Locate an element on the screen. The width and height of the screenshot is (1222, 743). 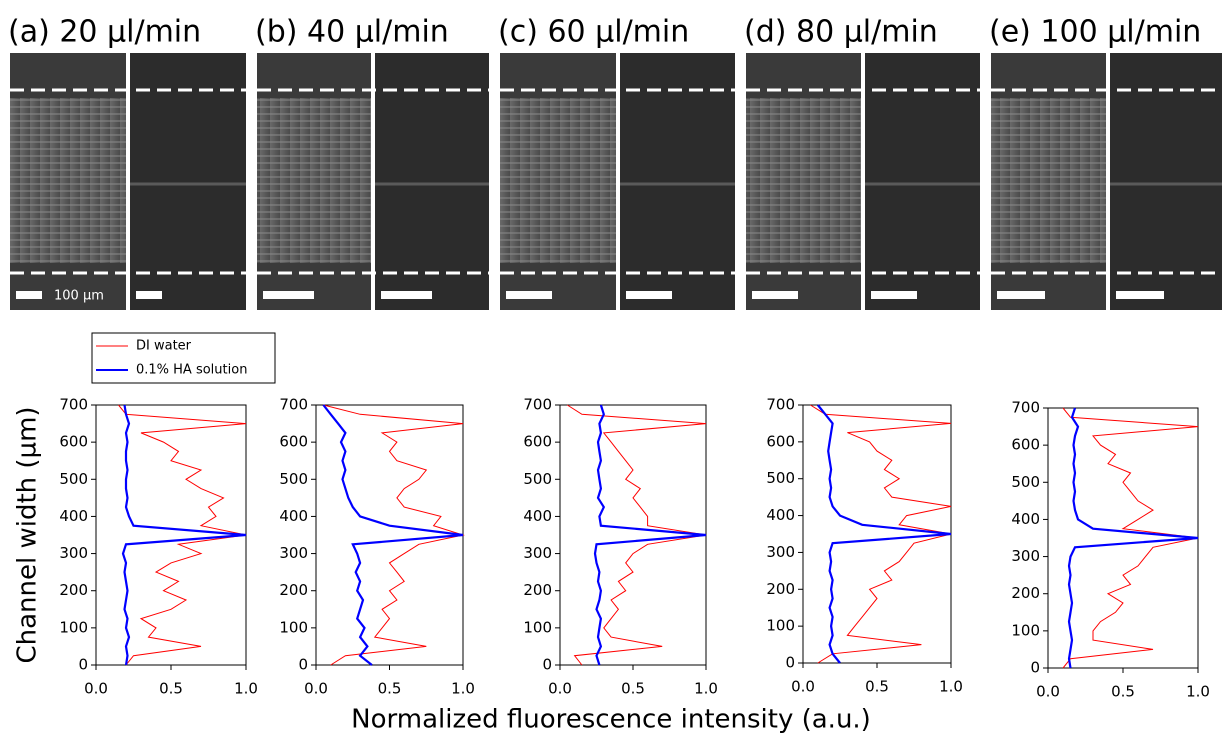
panel-label: (c) 60 µl/min is located at coordinates (593, 32).